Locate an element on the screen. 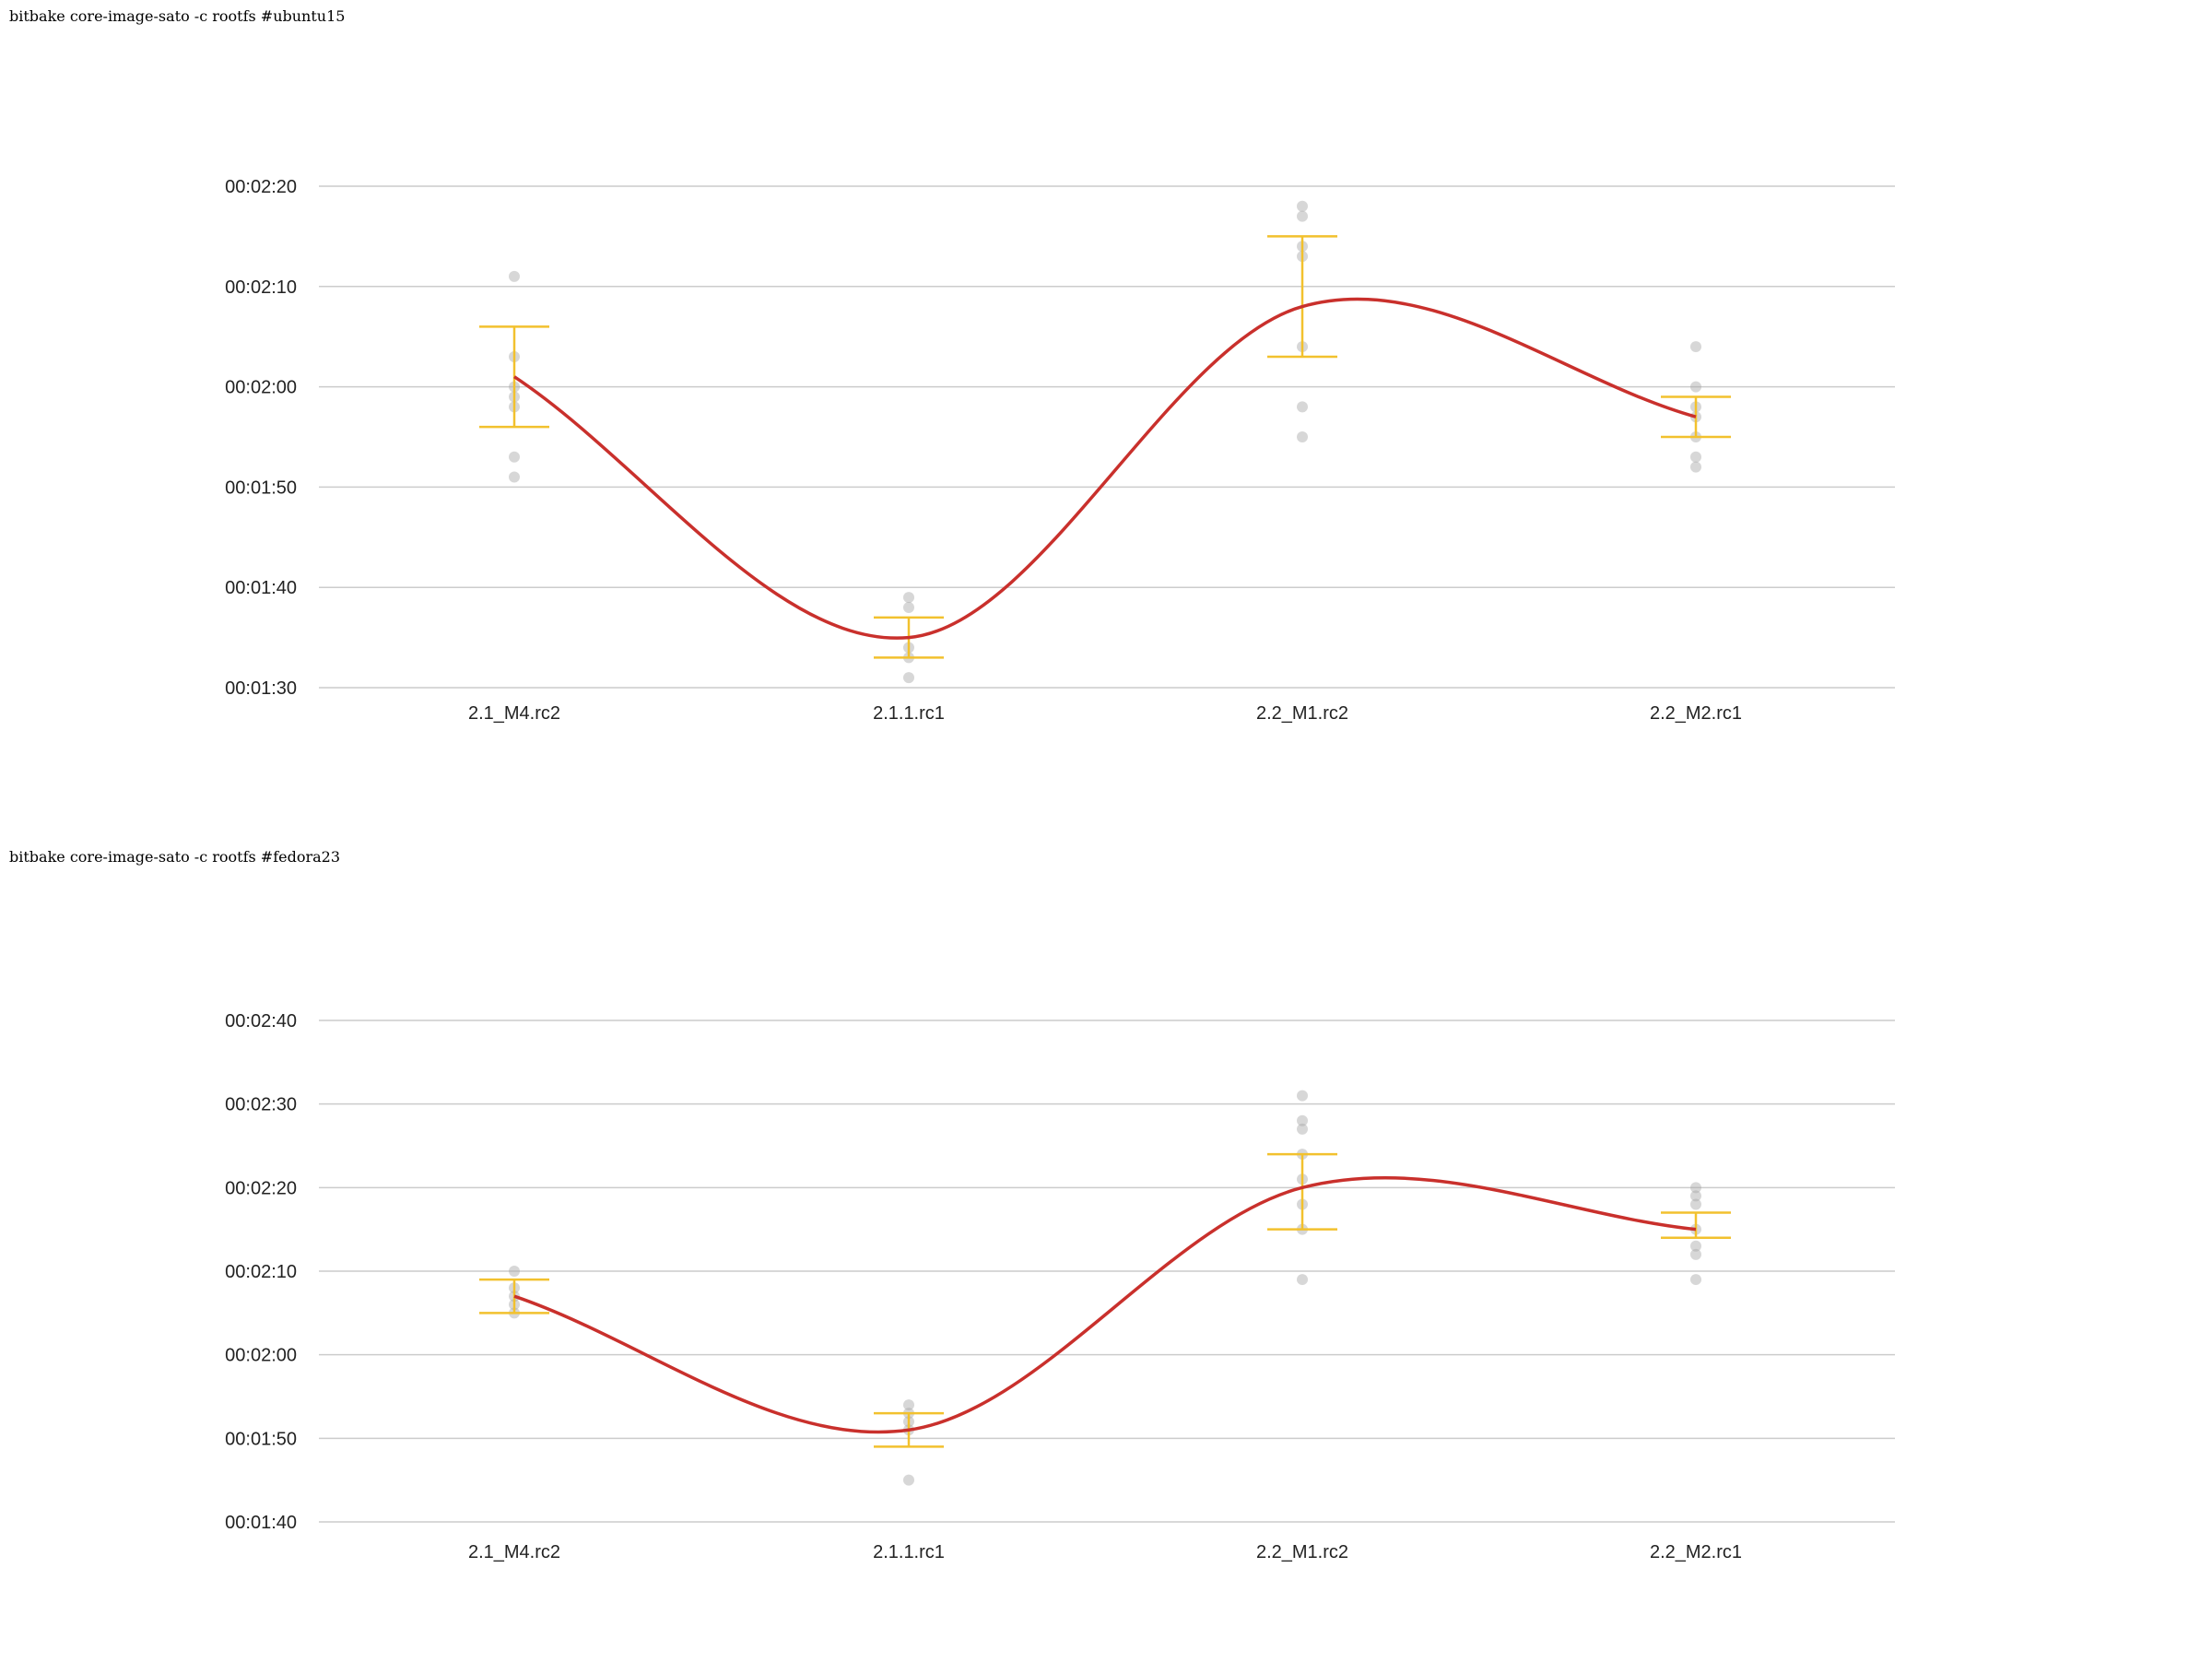 This screenshot has width=2212, height=1674. y-tick-label: 00:01:30 is located at coordinates (261, 689).